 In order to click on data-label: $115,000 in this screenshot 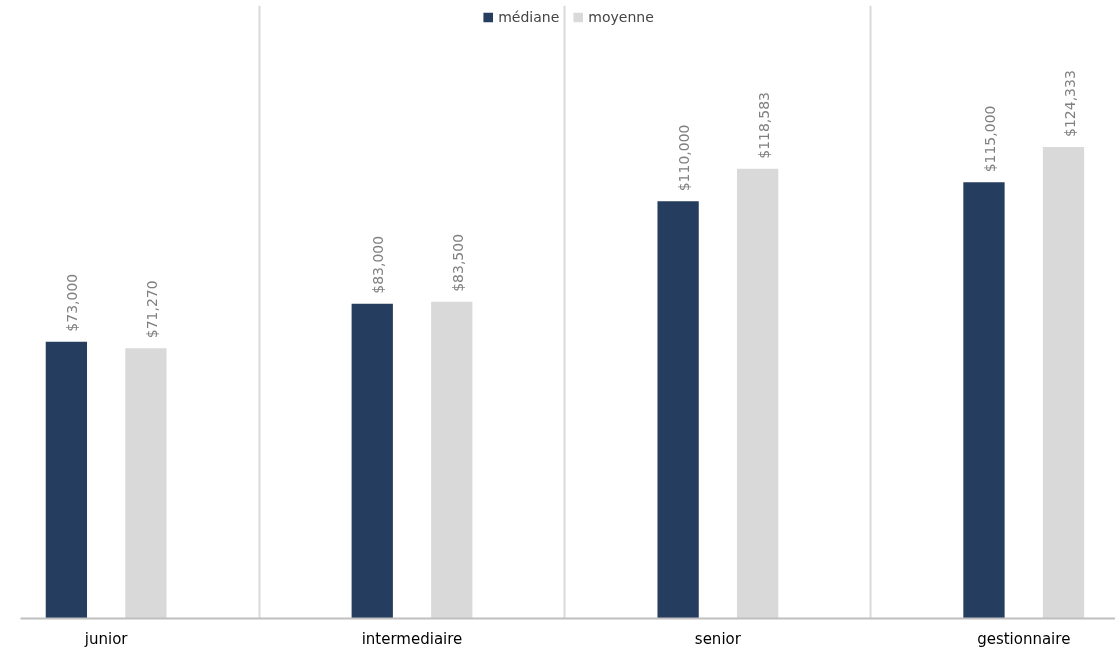, I will do `click(989, 139)`.